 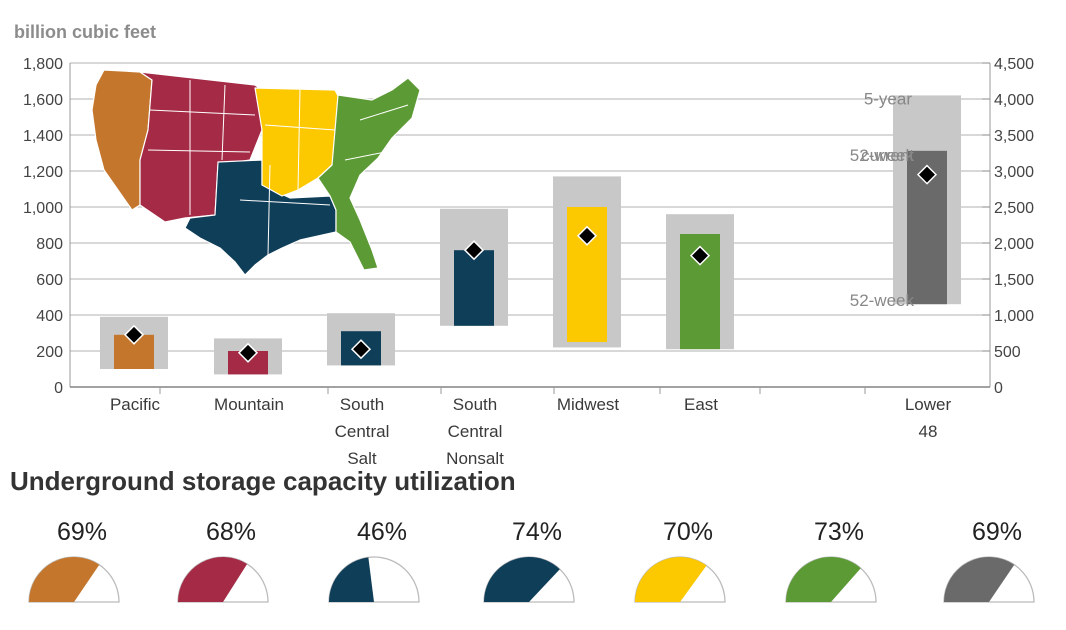 I want to click on category-label: Mountain, so click(x=249, y=404).